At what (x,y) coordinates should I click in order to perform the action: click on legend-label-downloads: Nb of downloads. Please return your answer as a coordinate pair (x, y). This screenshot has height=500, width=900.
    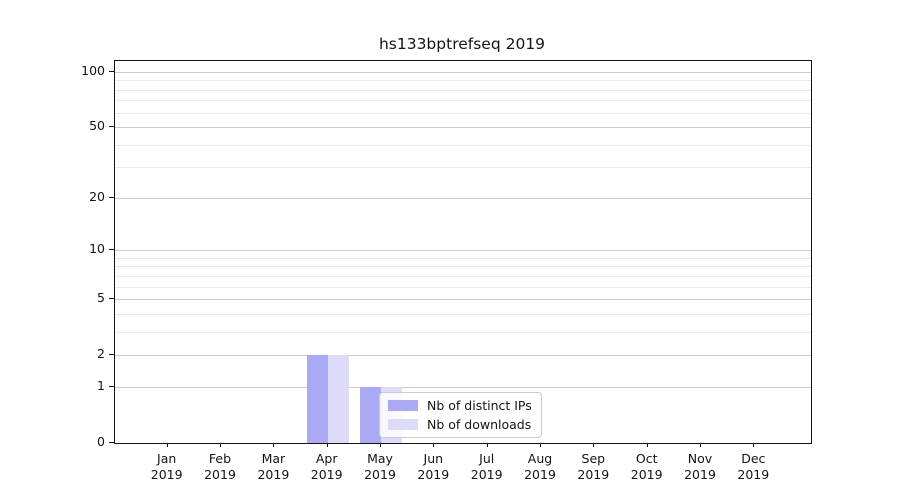
    Looking at the image, I should click on (479, 424).